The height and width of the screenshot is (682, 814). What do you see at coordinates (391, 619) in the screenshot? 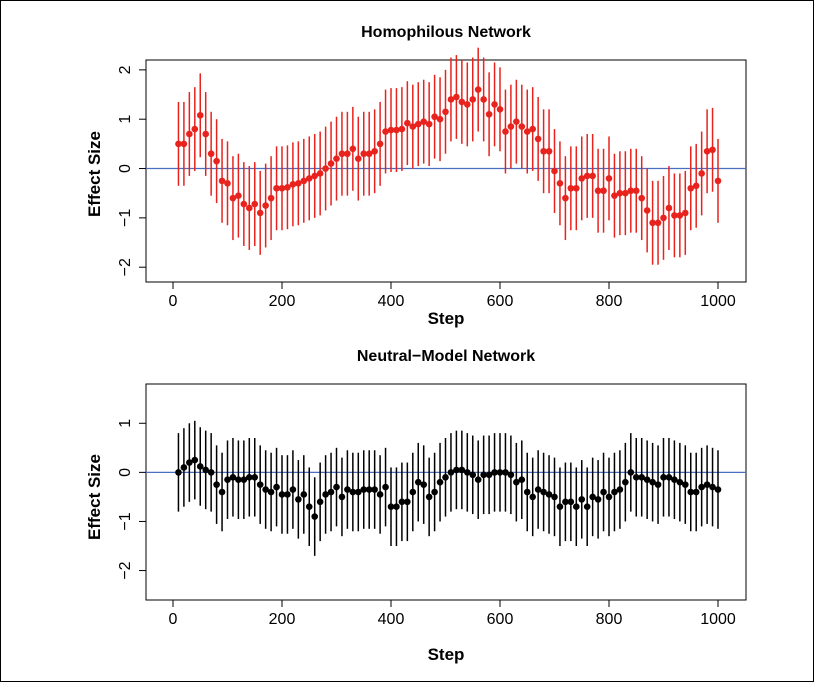
I see `x-tick-label: 400` at bounding box center [391, 619].